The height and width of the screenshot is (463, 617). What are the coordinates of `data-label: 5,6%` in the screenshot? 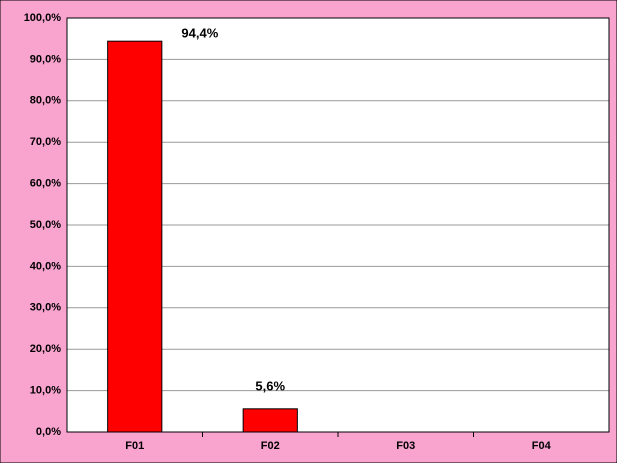 It's located at (270, 385).